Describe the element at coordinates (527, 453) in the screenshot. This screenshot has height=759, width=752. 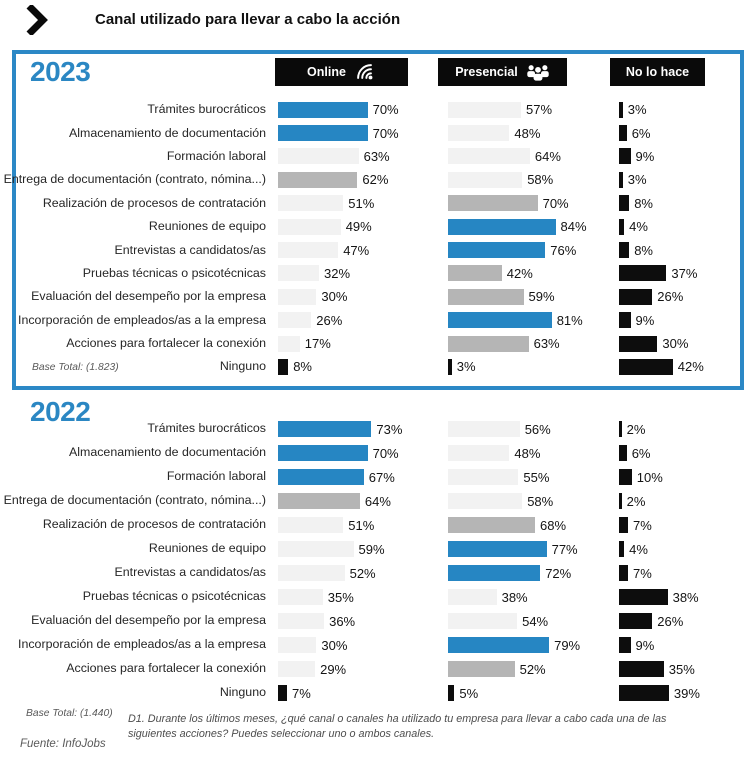
I see `presencial-bar-cell: 48%` at that location.